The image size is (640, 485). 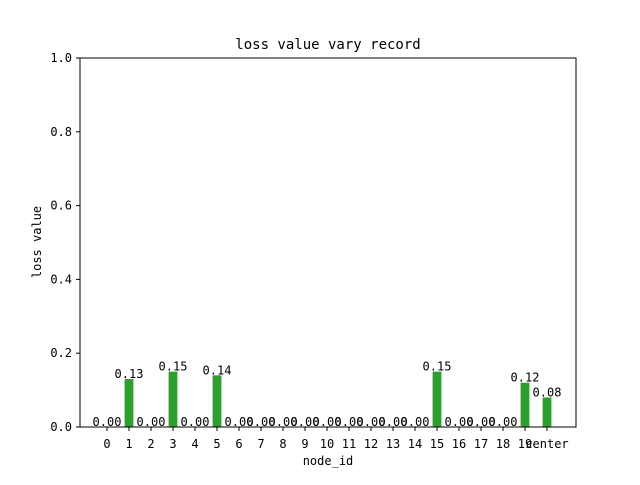 I want to click on x-tick-label: 18, so click(x=503, y=444).